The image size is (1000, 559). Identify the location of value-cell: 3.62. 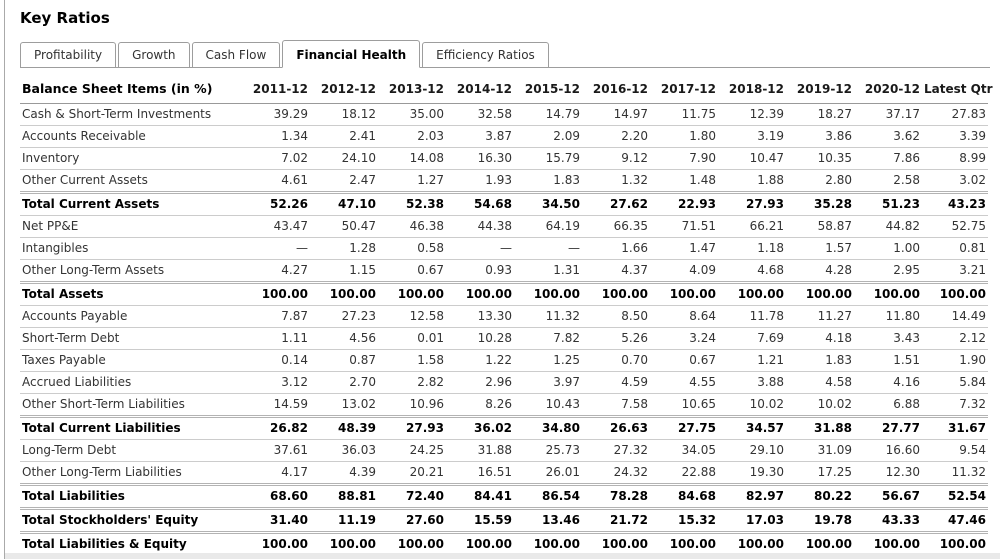
(888, 136).